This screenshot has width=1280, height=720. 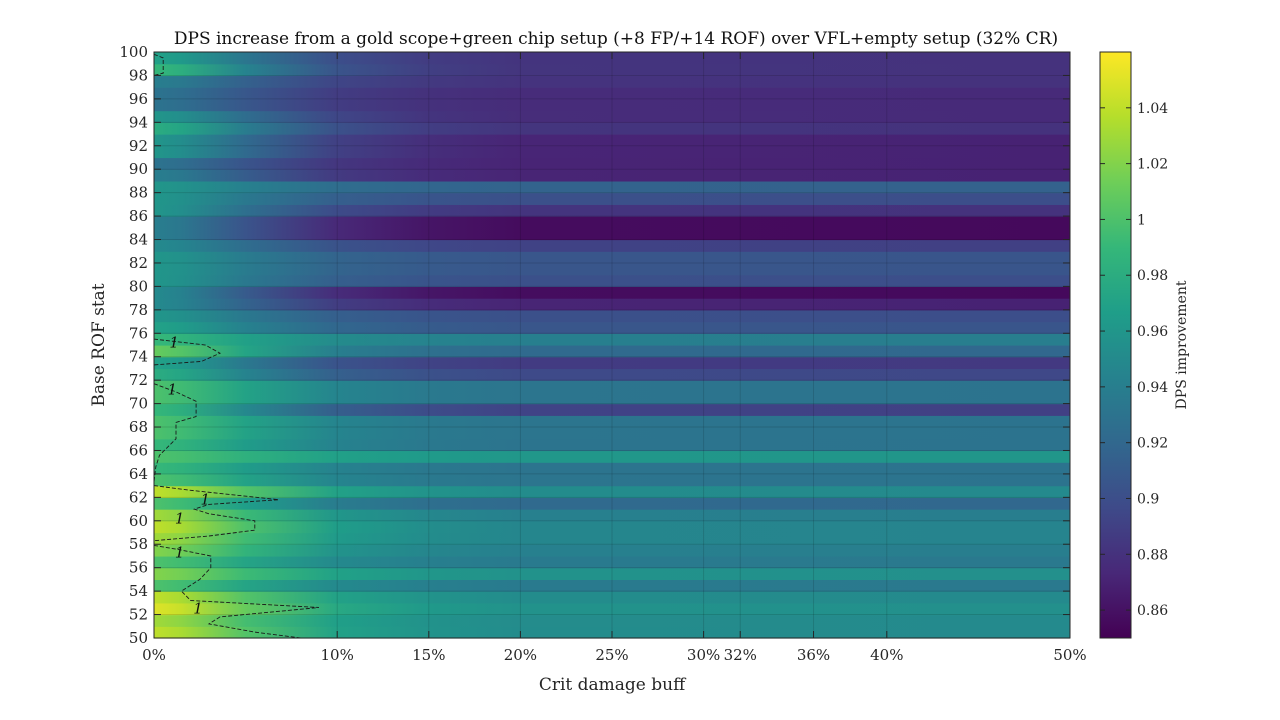 I want to click on y-axis-label: Base ROF stat, so click(x=99, y=344).